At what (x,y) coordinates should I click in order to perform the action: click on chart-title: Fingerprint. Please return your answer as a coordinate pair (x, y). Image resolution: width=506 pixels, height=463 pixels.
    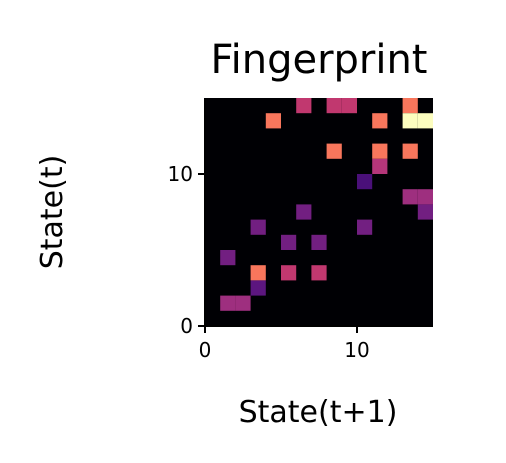
    Looking at the image, I should click on (319, 60).